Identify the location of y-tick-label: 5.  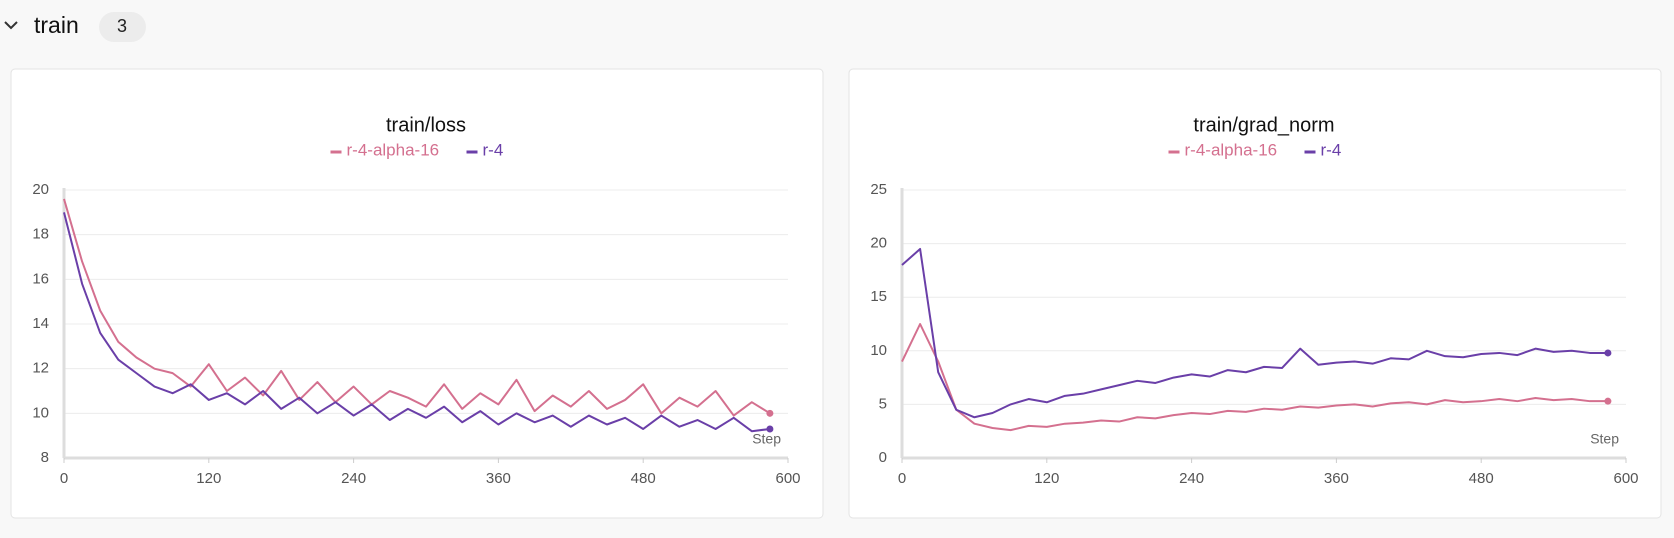
(883, 403).